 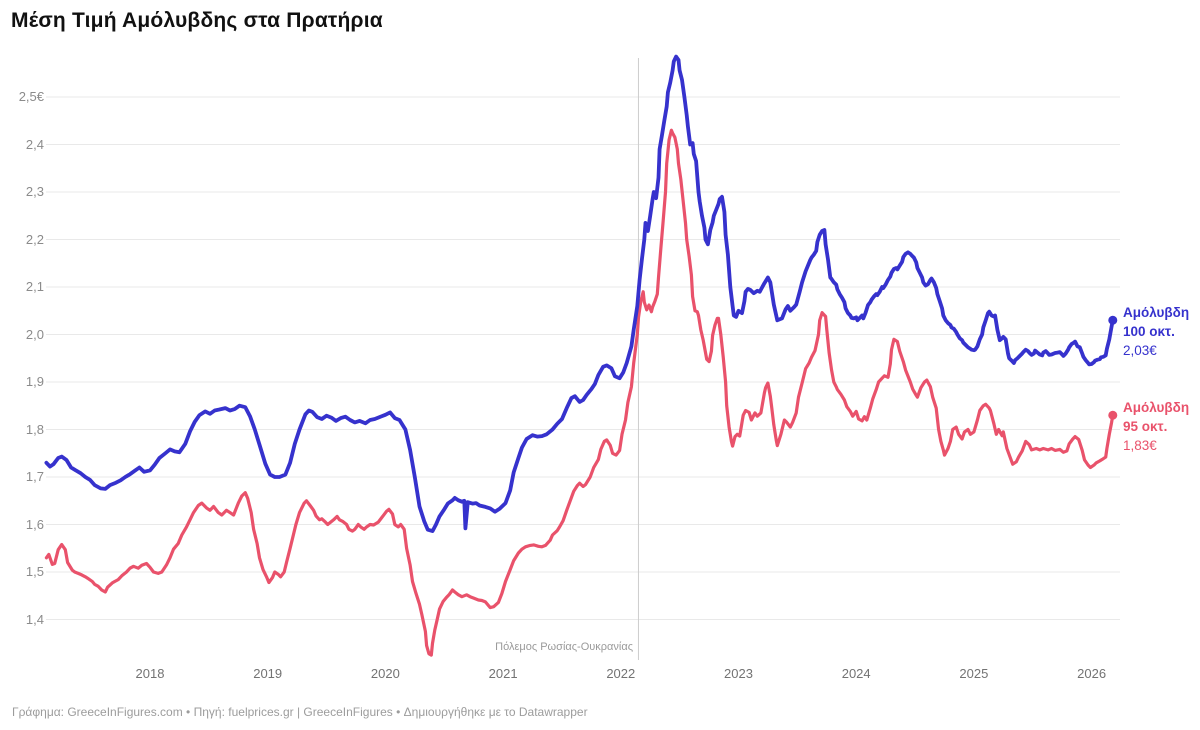 I want to click on x-tick-label: 2025, so click(x=974, y=673).